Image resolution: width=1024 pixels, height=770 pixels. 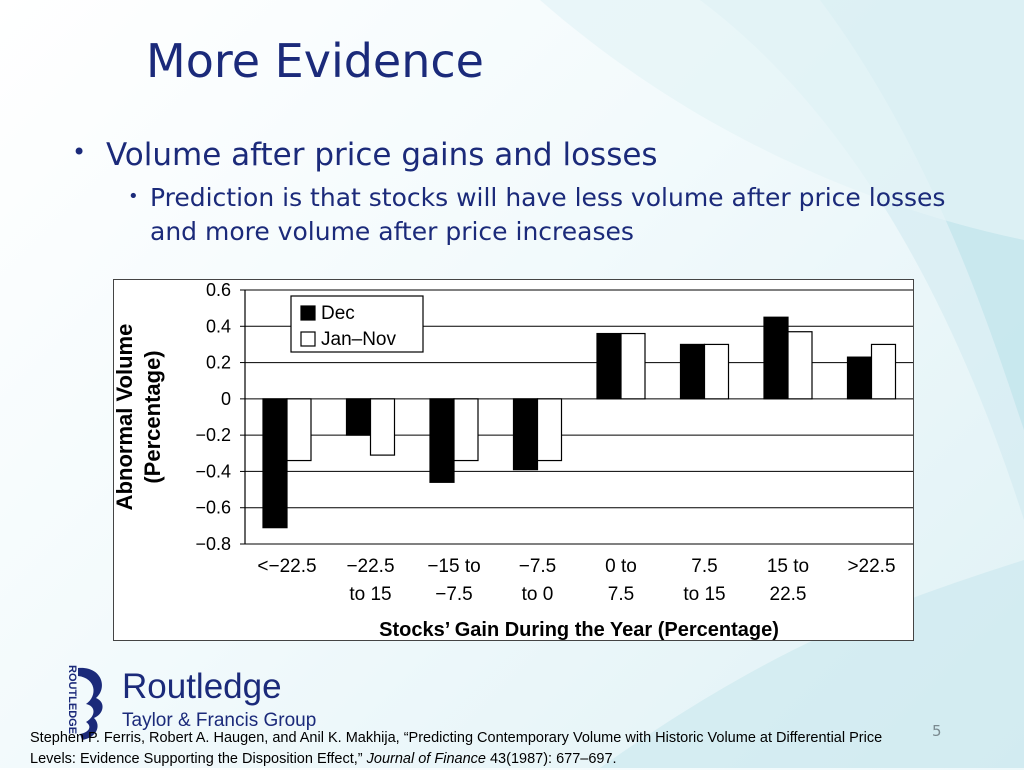 What do you see at coordinates (152, 416) in the screenshot?
I see `y-axis-title-unit: (Percentage)` at bounding box center [152, 416].